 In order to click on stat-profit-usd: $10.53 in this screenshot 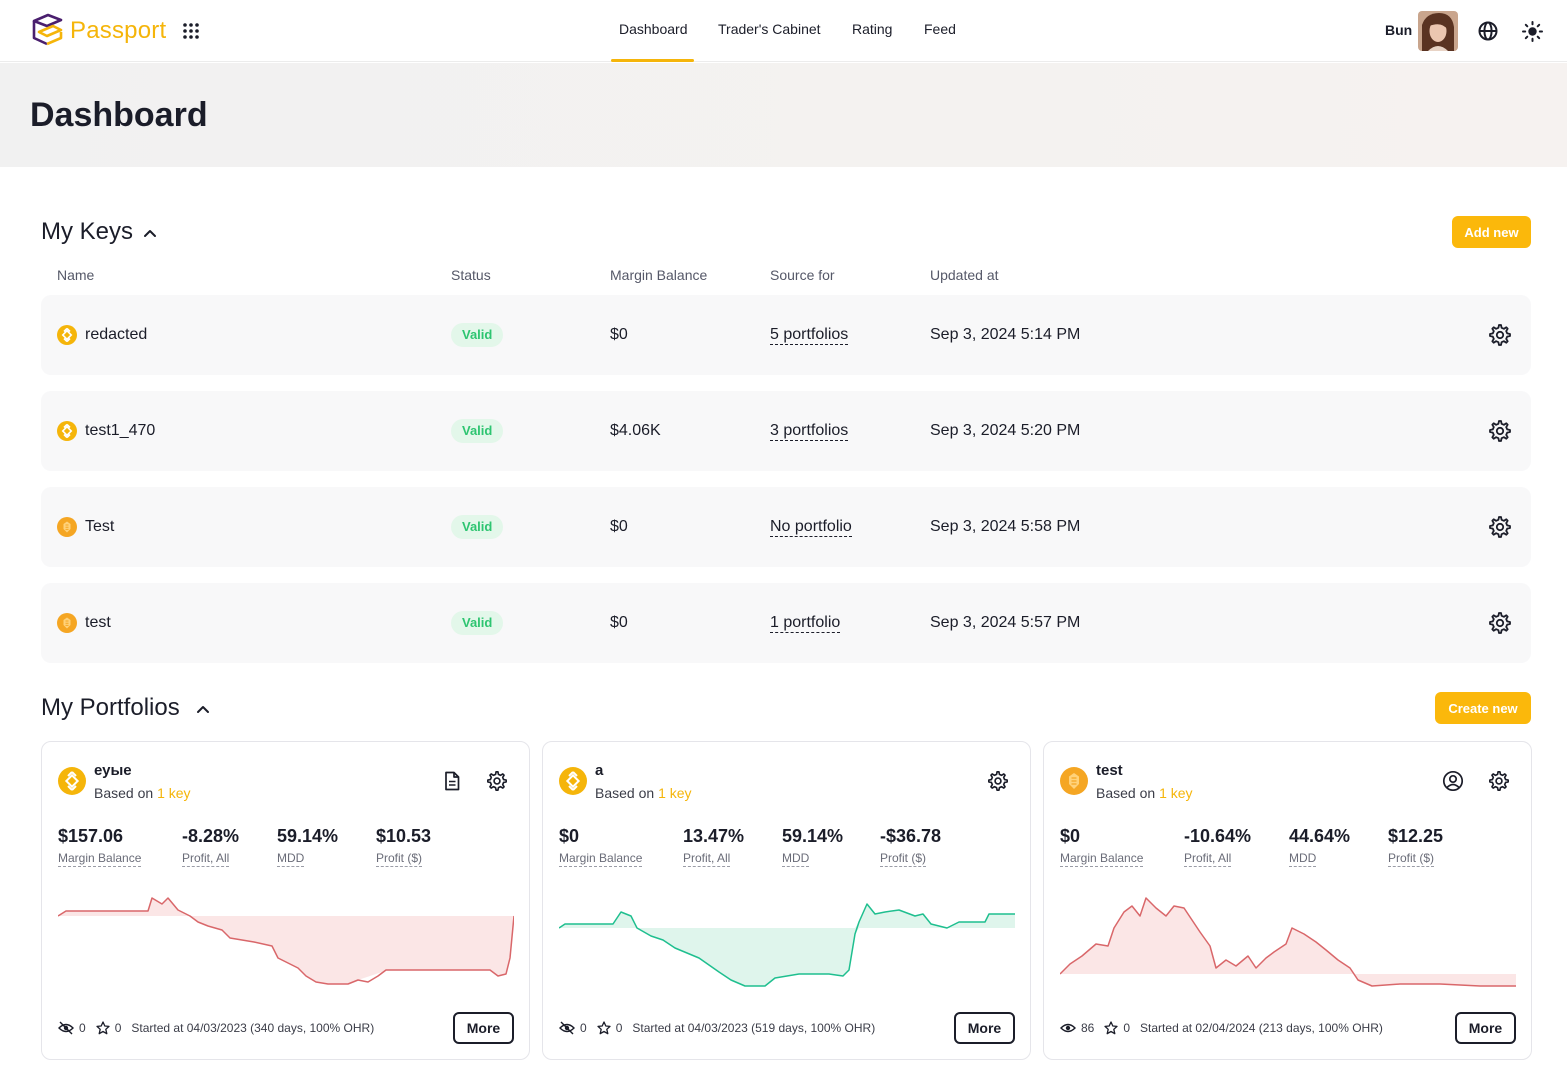, I will do `click(404, 836)`.